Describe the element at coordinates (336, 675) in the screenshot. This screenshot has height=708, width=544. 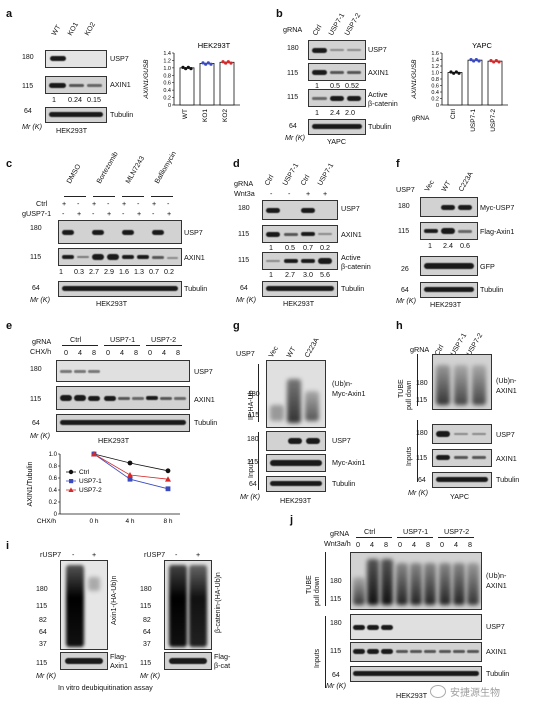
I see `mw-marker: 64` at that location.